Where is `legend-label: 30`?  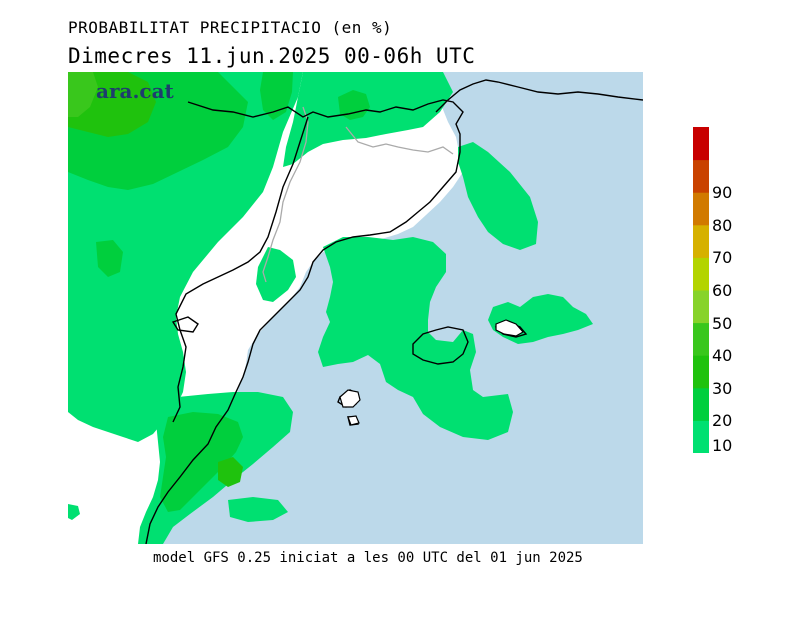 legend-label: 30 is located at coordinates (722, 388).